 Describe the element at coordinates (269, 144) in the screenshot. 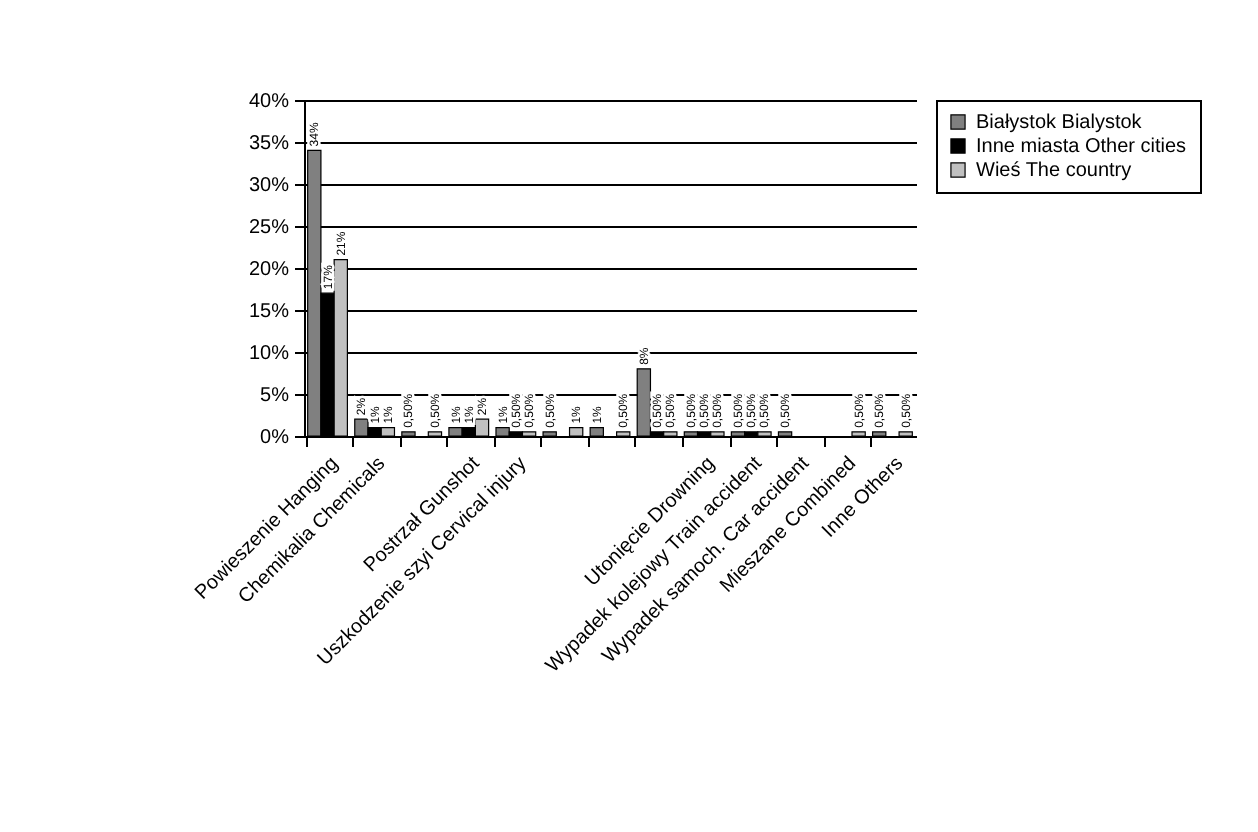

I see `y-tick-label: 35%` at that location.